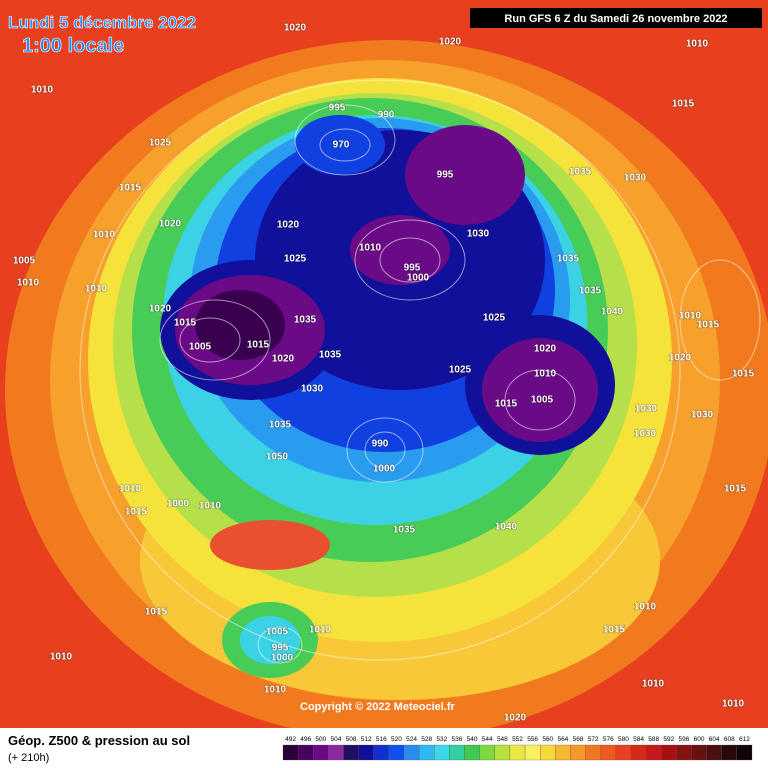  Describe the element at coordinates (683, 739) in the screenshot. I see `scale-label: 596` at that location.